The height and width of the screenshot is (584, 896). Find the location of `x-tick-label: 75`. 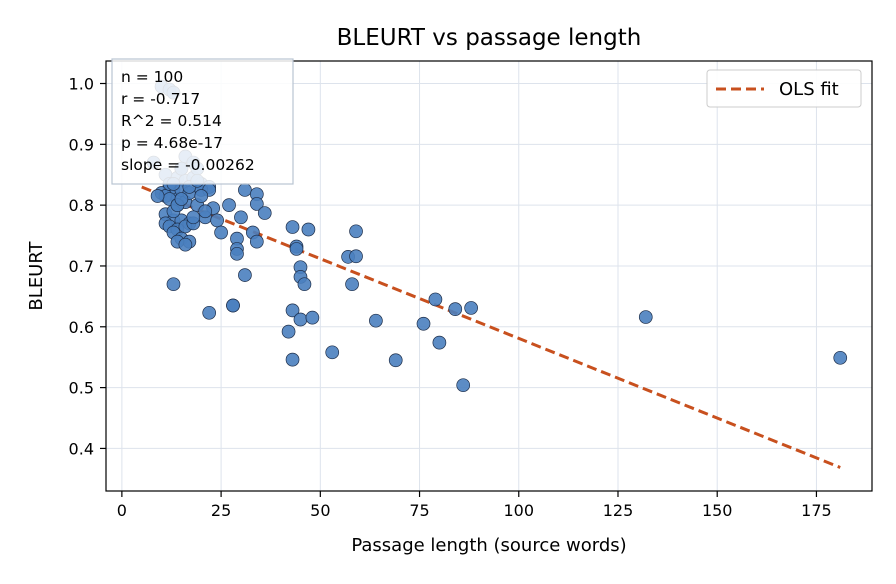

x-tick-label: 75 is located at coordinates (419, 510).